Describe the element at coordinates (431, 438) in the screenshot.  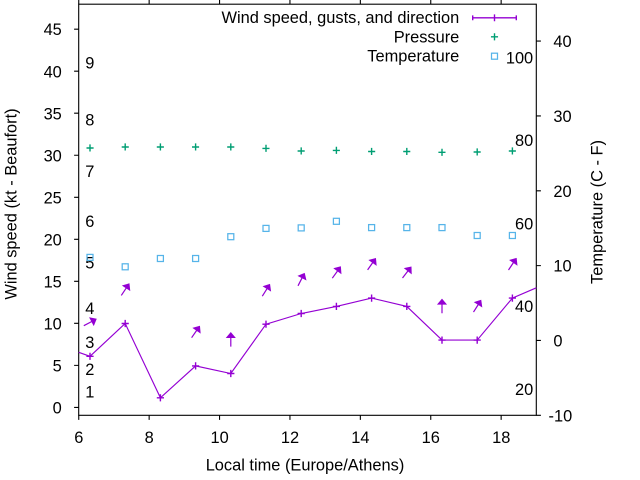
I see `svg-text: 16` at that location.